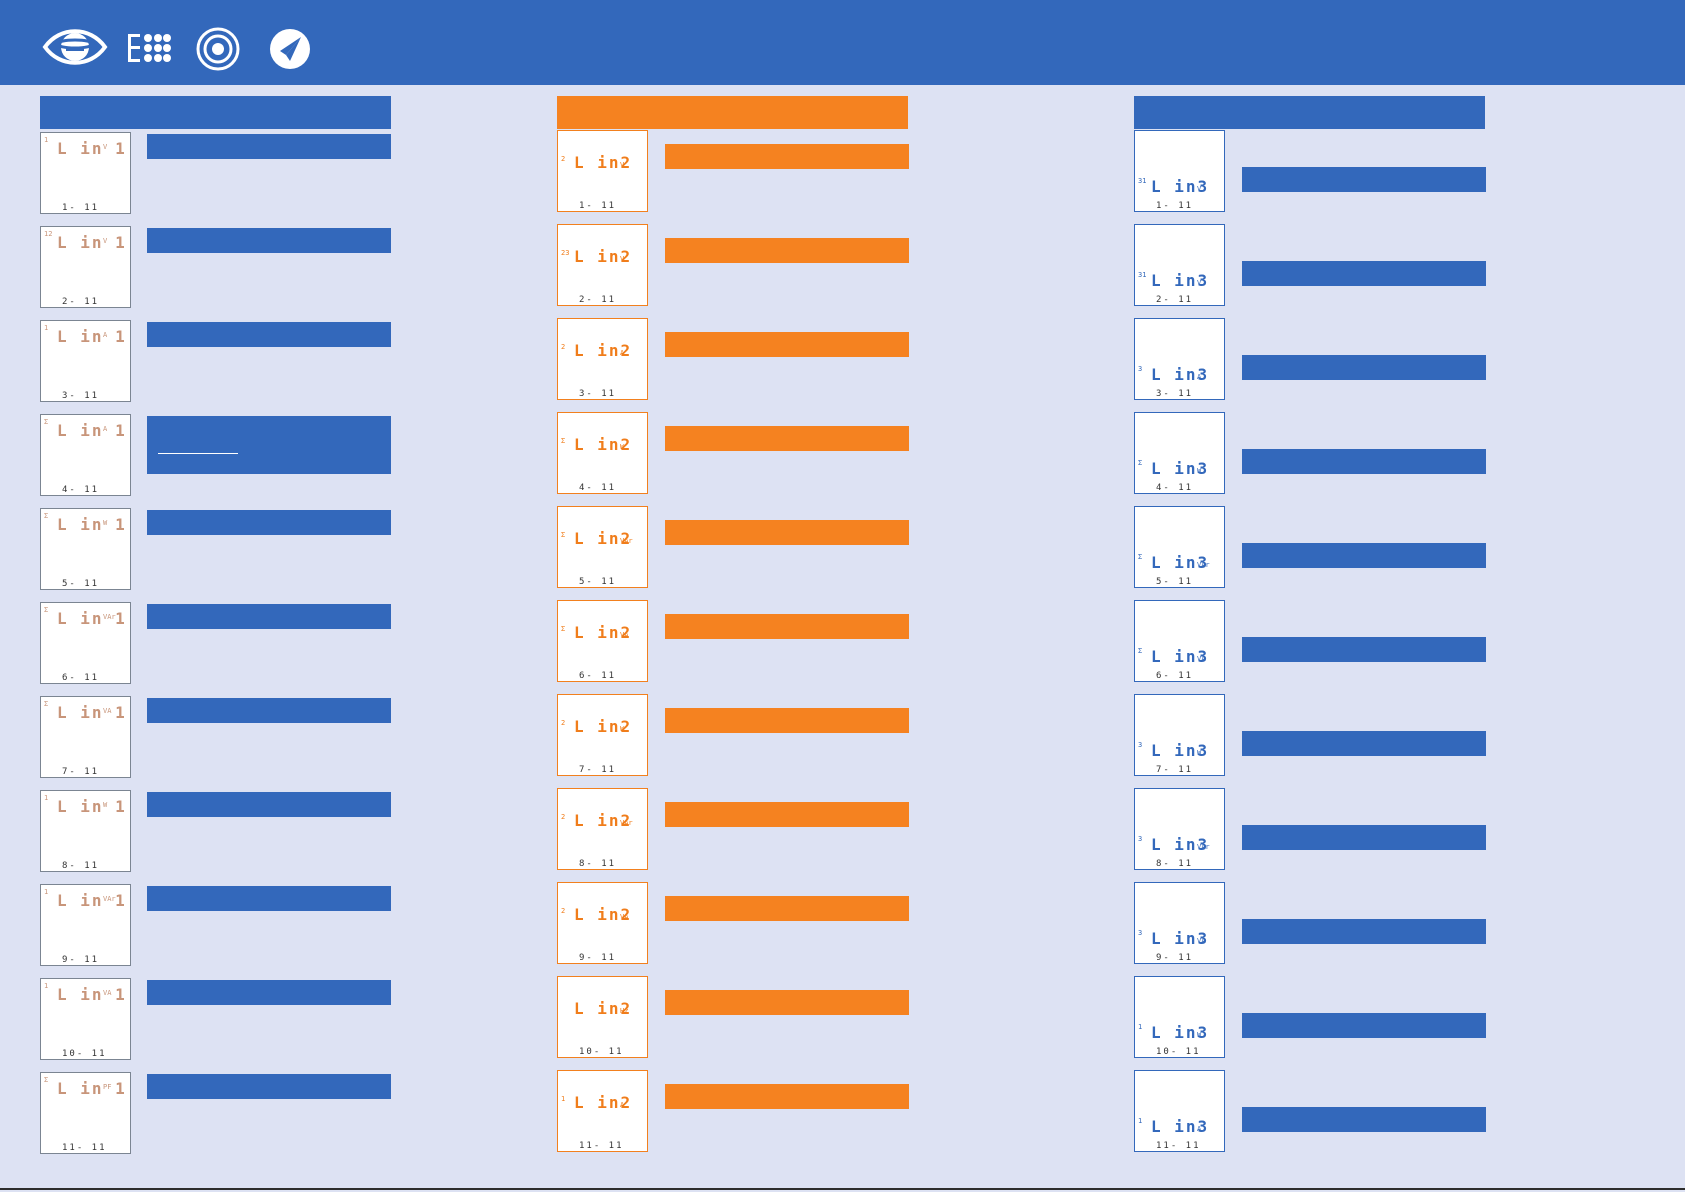  What do you see at coordinates (1179, 265) in the screenshot?
I see `lcd-display: 31 L in3 V 2- 11` at bounding box center [1179, 265].